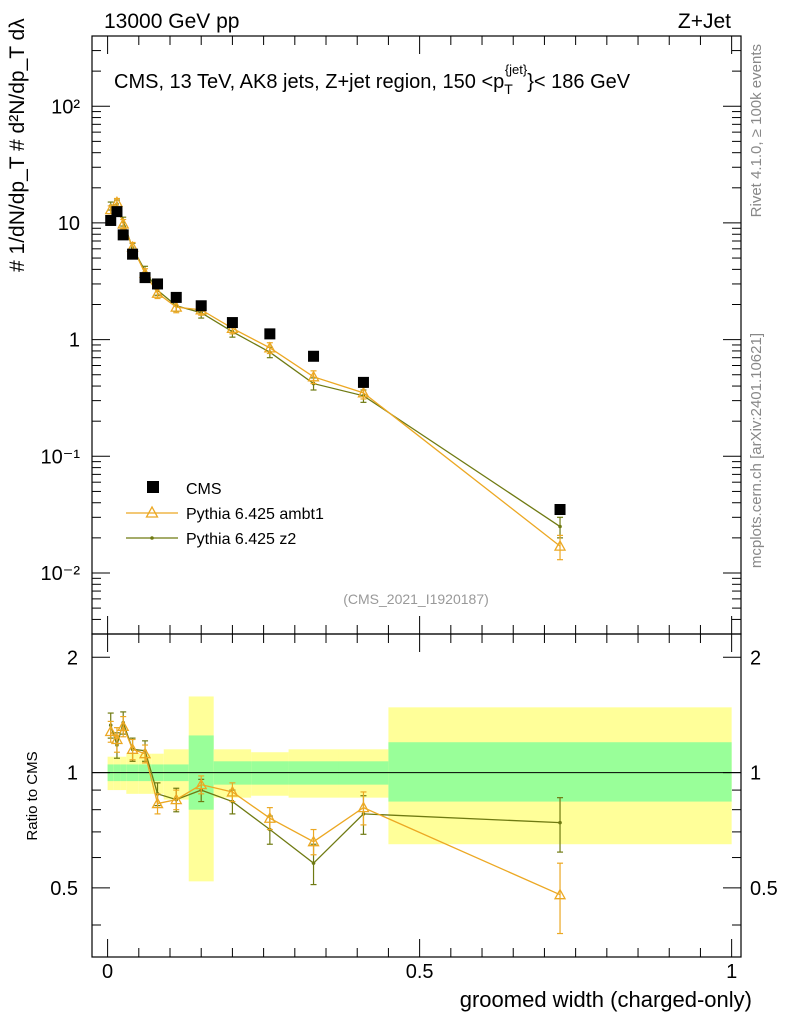 This screenshot has height=1024, width=786. What do you see at coordinates (755, 658) in the screenshot?
I see `ratio-y-tick-label-right: 2` at bounding box center [755, 658].